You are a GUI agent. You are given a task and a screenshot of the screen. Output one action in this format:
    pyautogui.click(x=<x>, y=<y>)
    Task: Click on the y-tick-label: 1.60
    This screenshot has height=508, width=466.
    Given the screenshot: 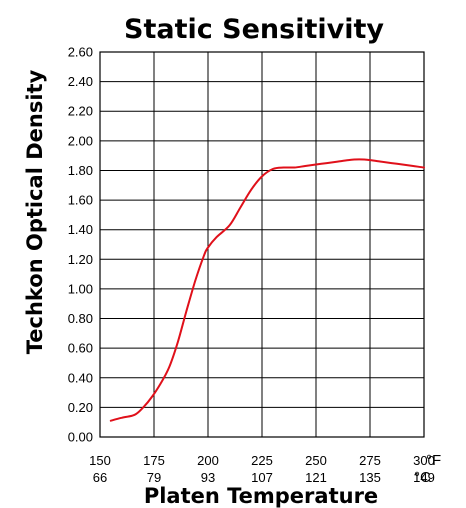 What is the action you would take?
    pyautogui.click(x=80, y=200)
    